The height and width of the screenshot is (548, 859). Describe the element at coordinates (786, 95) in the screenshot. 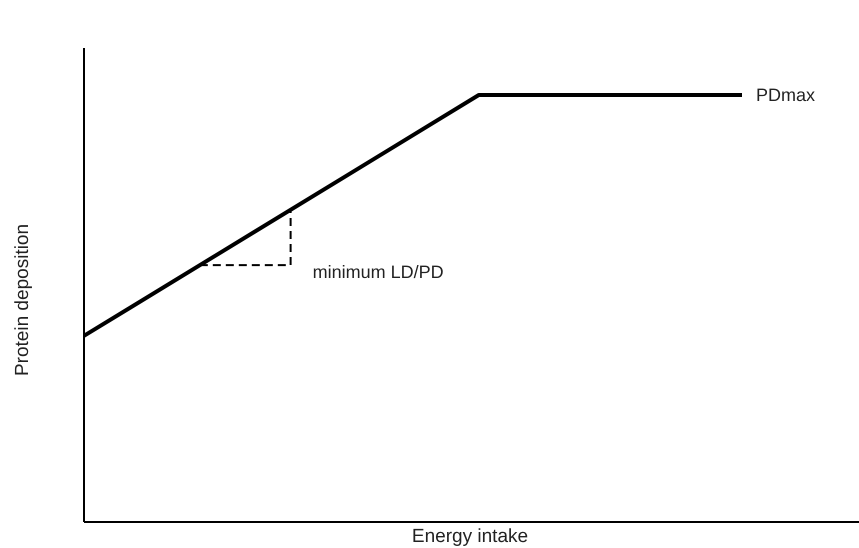

I see `series-label: PDmax` at that location.